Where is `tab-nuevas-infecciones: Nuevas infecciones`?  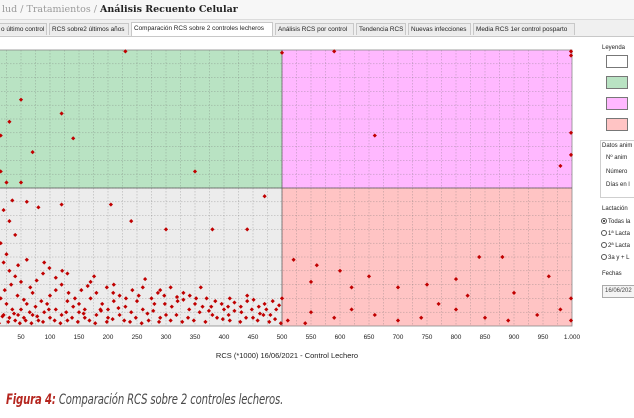 tab-nuevas-infecciones: Nuevas infecciones is located at coordinates (439, 29).